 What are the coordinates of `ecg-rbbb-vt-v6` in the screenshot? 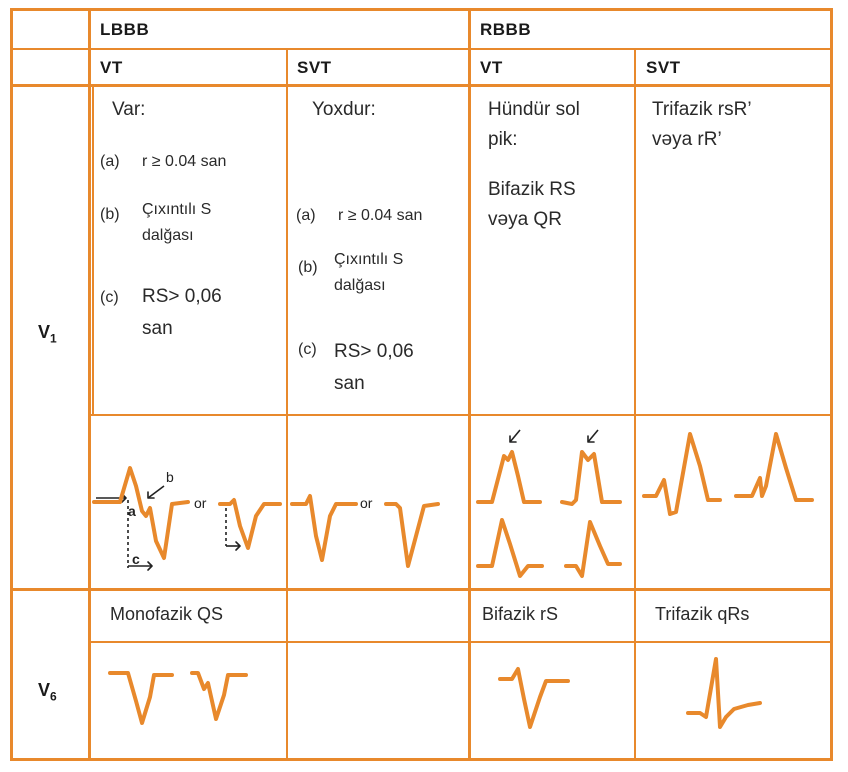 It's located at (534, 698).